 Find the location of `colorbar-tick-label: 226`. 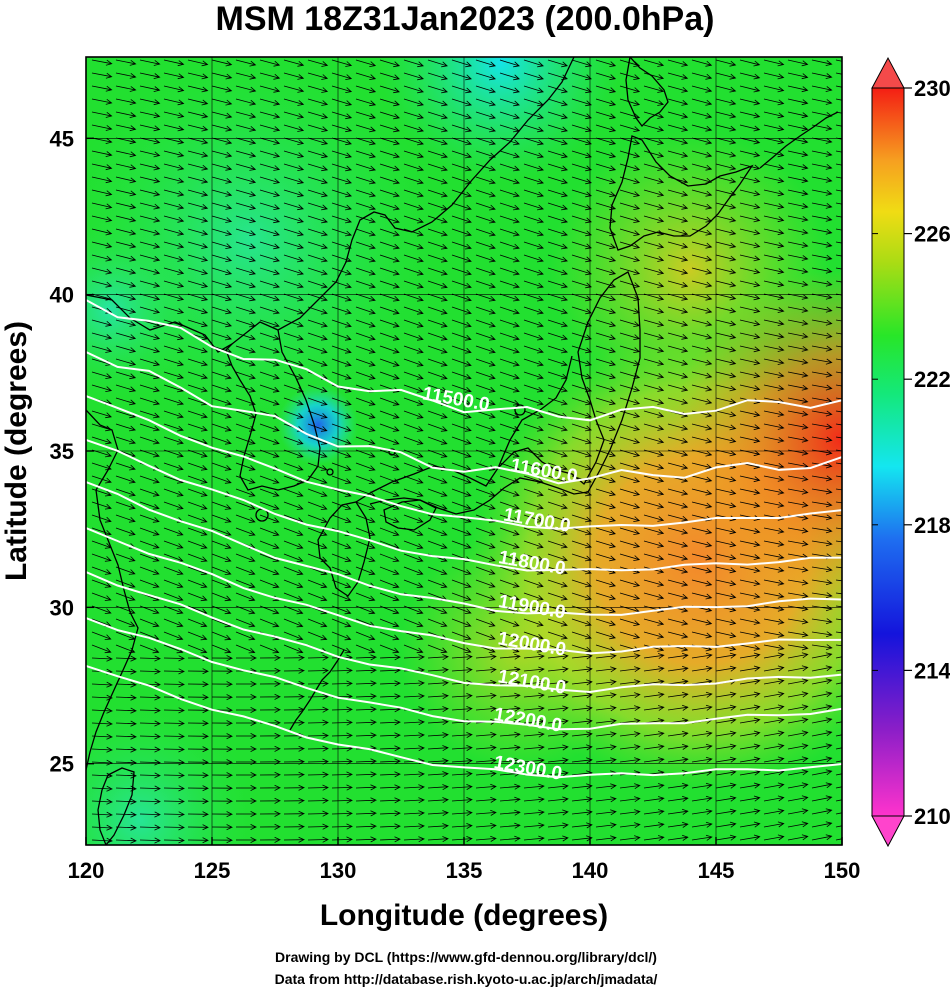

colorbar-tick-label: 226 is located at coordinates (932, 234).